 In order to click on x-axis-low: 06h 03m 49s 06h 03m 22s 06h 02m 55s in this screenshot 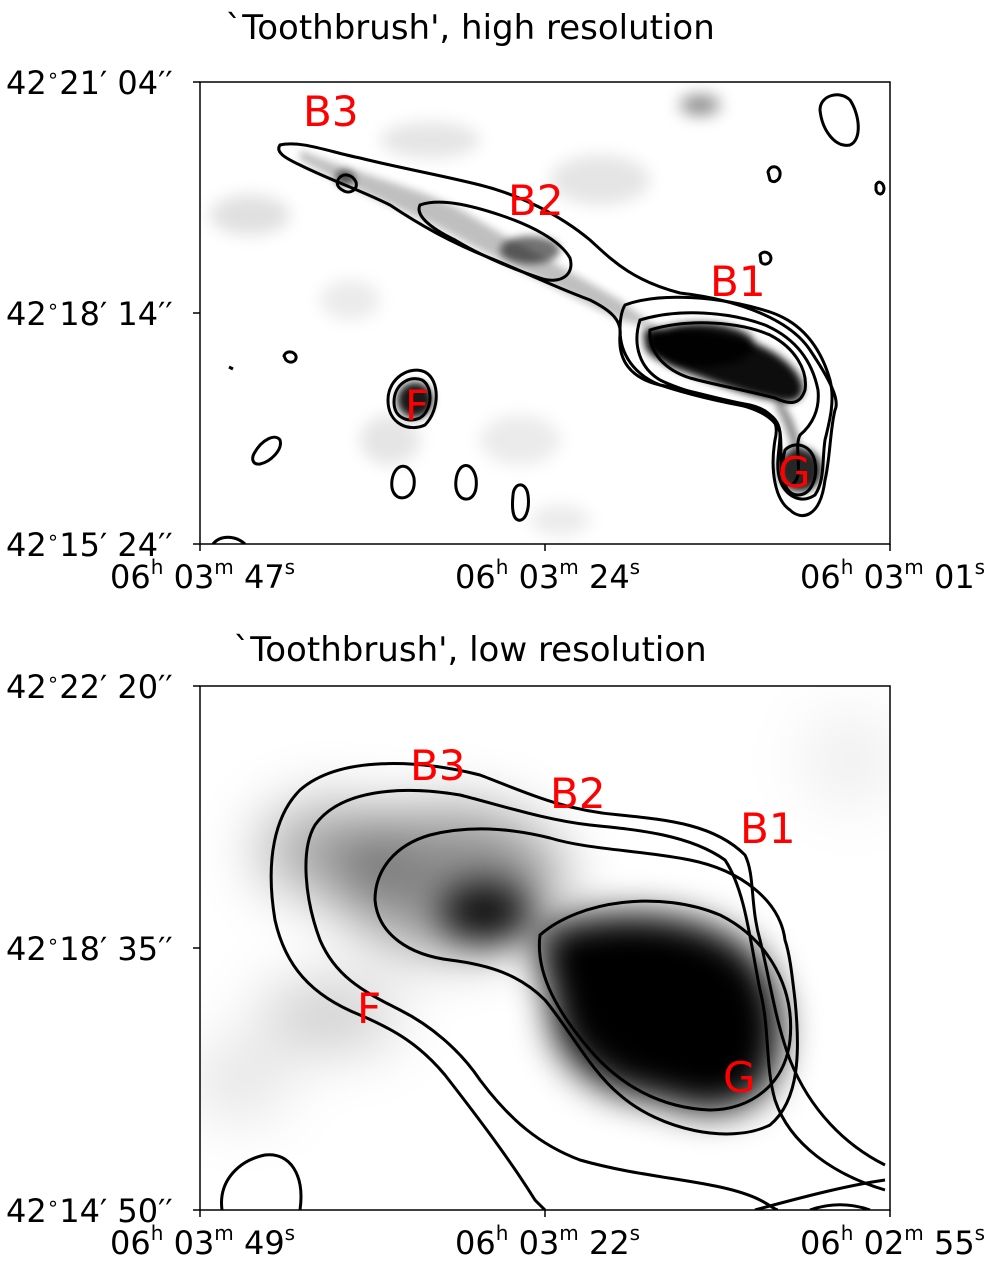, I will do `click(547, 1236)`.